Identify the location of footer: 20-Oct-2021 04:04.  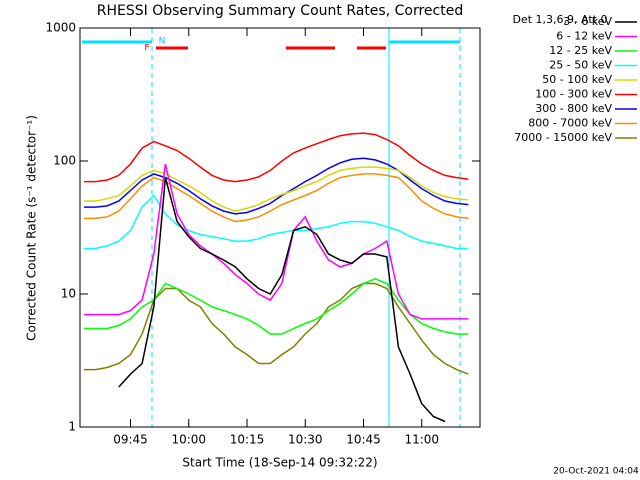
(596, 472).